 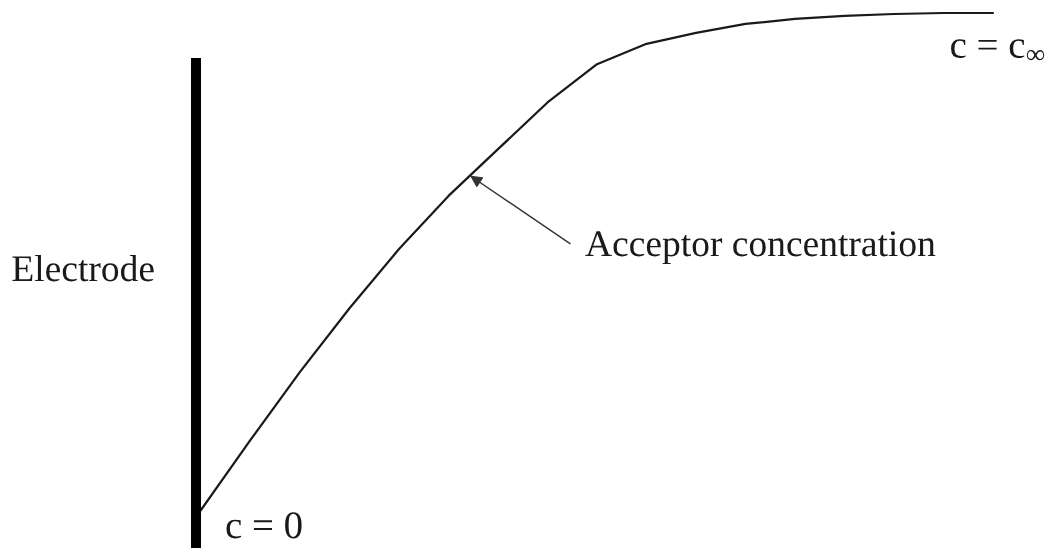 What do you see at coordinates (264, 525) in the screenshot?
I see `text: c = 0` at bounding box center [264, 525].